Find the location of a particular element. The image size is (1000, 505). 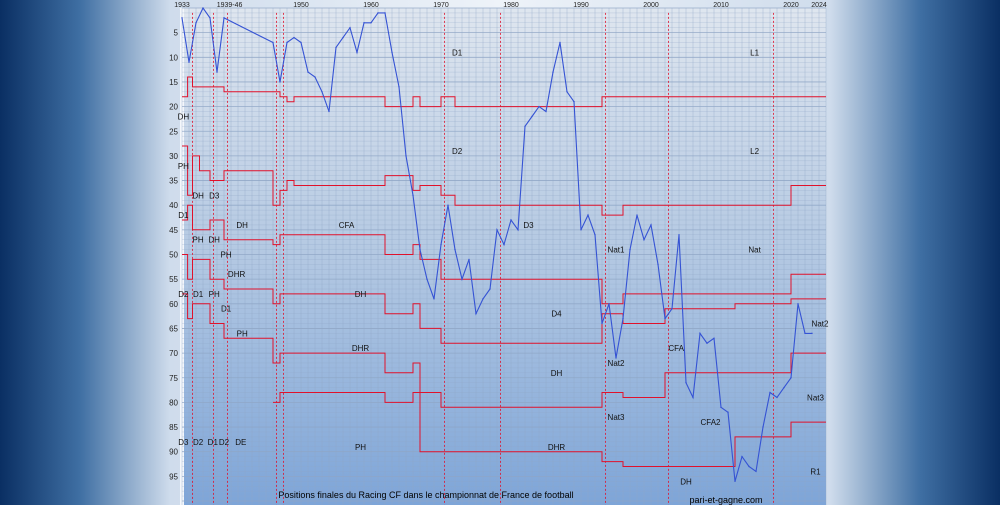

level-label: DHR is located at coordinates (557, 447).